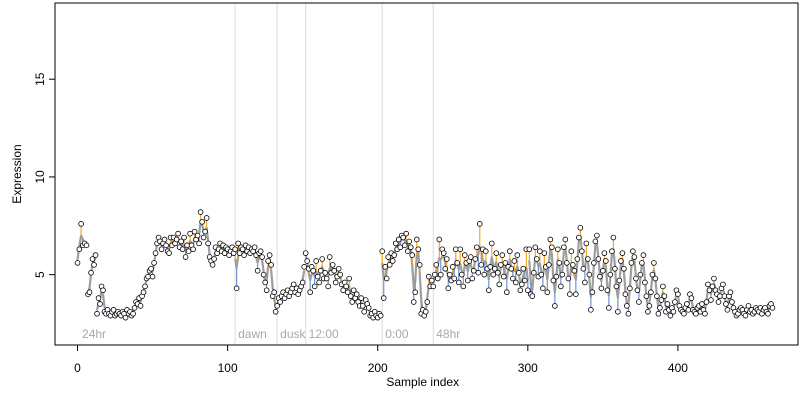 This screenshot has height=400, width=800. What do you see at coordinates (271, 334) in the screenshot?
I see `marker-labels: 24hr dawn dusk 12:00 0:00 48hr` at bounding box center [271, 334].